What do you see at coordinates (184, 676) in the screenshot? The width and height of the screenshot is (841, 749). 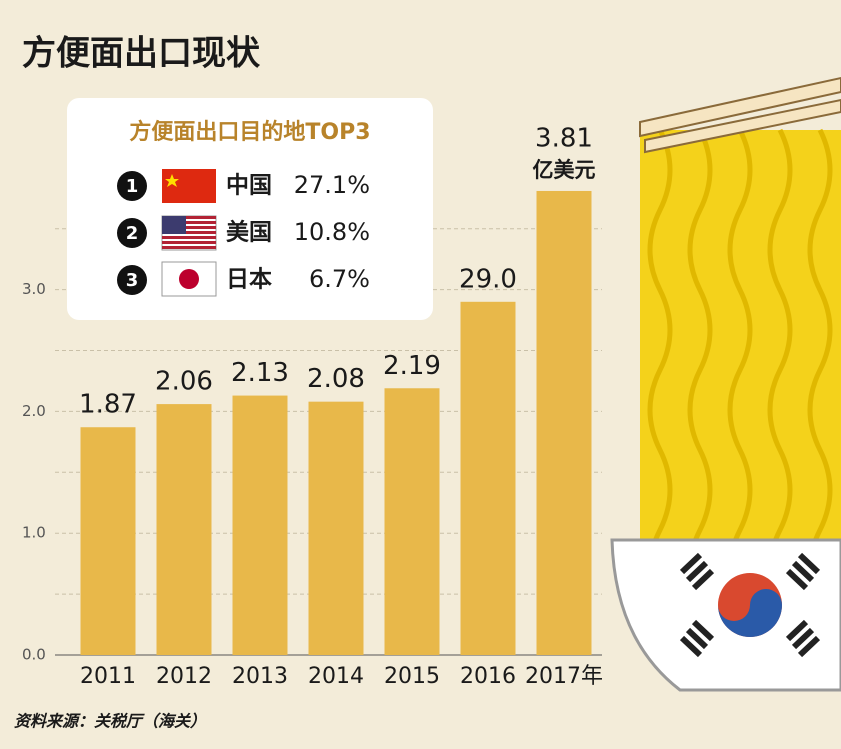 I see `x-tick-label: 2012` at bounding box center [184, 676].